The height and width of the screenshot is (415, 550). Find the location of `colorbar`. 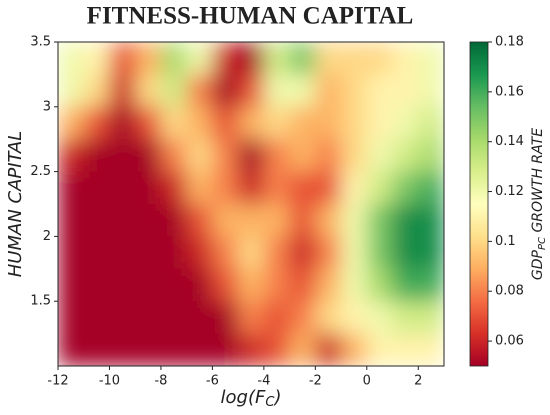

colorbar is located at coordinates (479, 204).